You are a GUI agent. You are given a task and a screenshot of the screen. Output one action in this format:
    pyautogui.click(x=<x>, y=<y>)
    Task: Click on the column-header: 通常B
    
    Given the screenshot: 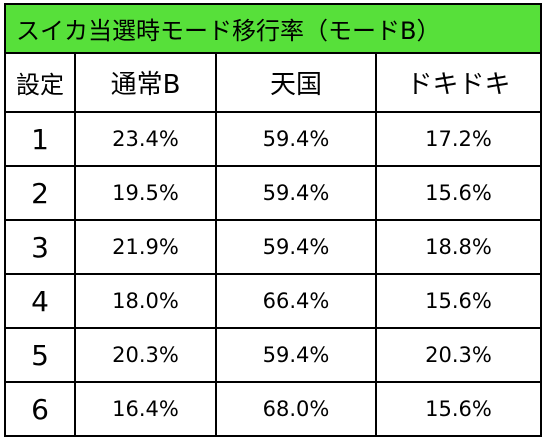 What is the action you would take?
    pyautogui.click(x=145, y=82)
    